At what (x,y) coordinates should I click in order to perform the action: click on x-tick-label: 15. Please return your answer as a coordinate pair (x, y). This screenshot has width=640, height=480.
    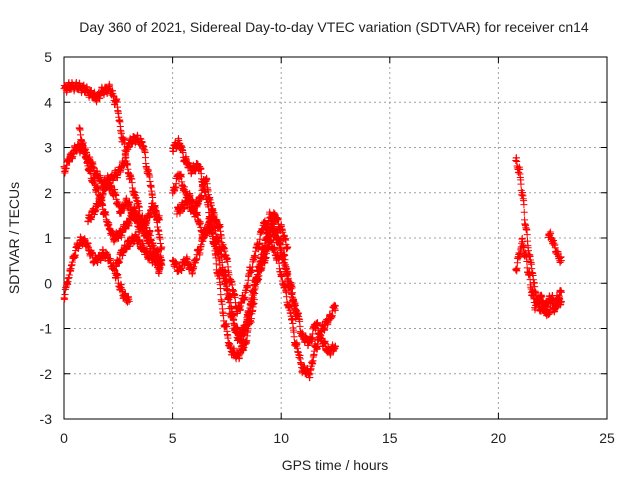
    Looking at the image, I should click on (390, 438).